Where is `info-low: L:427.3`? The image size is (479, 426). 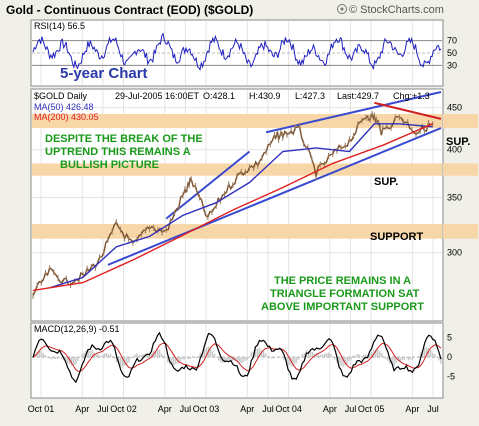 info-low: L:427.3 is located at coordinates (310, 96).